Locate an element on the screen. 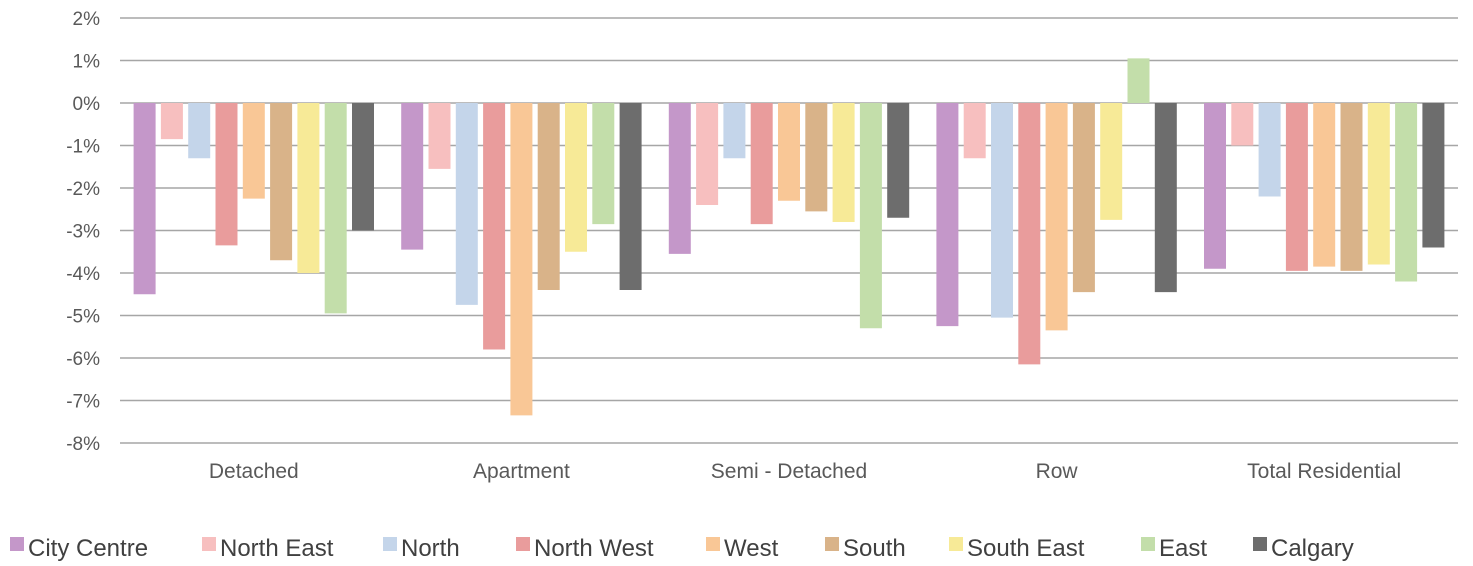 The height and width of the screenshot is (566, 1473). legend-label: North East is located at coordinates (277, 548).